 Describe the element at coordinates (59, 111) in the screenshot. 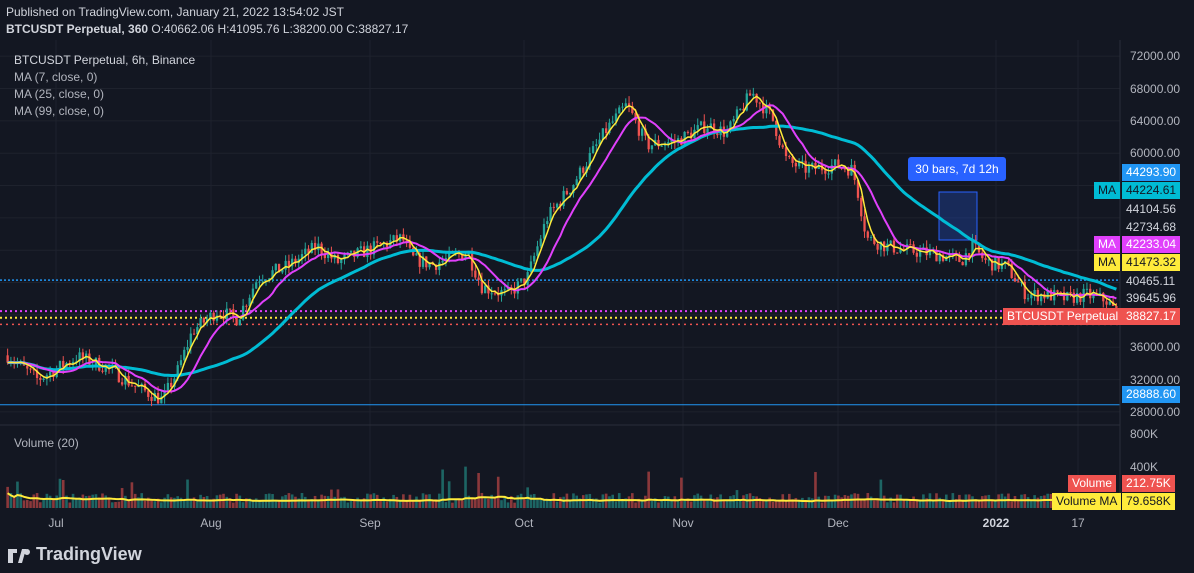

I see `legend-ma99: MA (99, close, 0)` at that location.